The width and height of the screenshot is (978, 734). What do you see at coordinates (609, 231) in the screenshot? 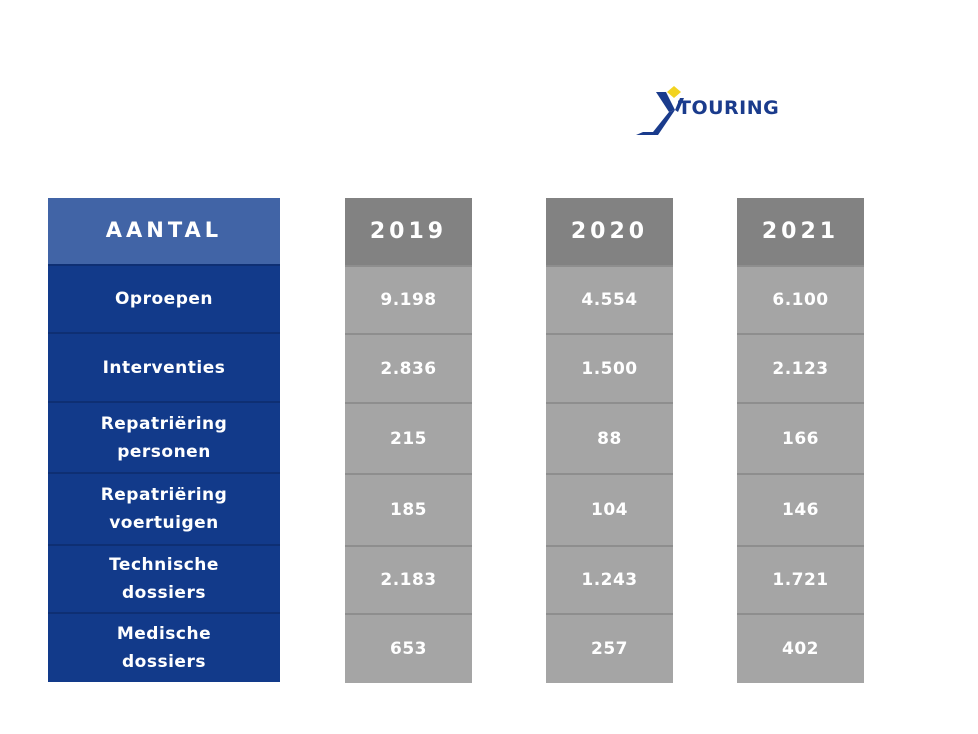
I see `year-header-2020: 2020` at bounding box center [609, 231].